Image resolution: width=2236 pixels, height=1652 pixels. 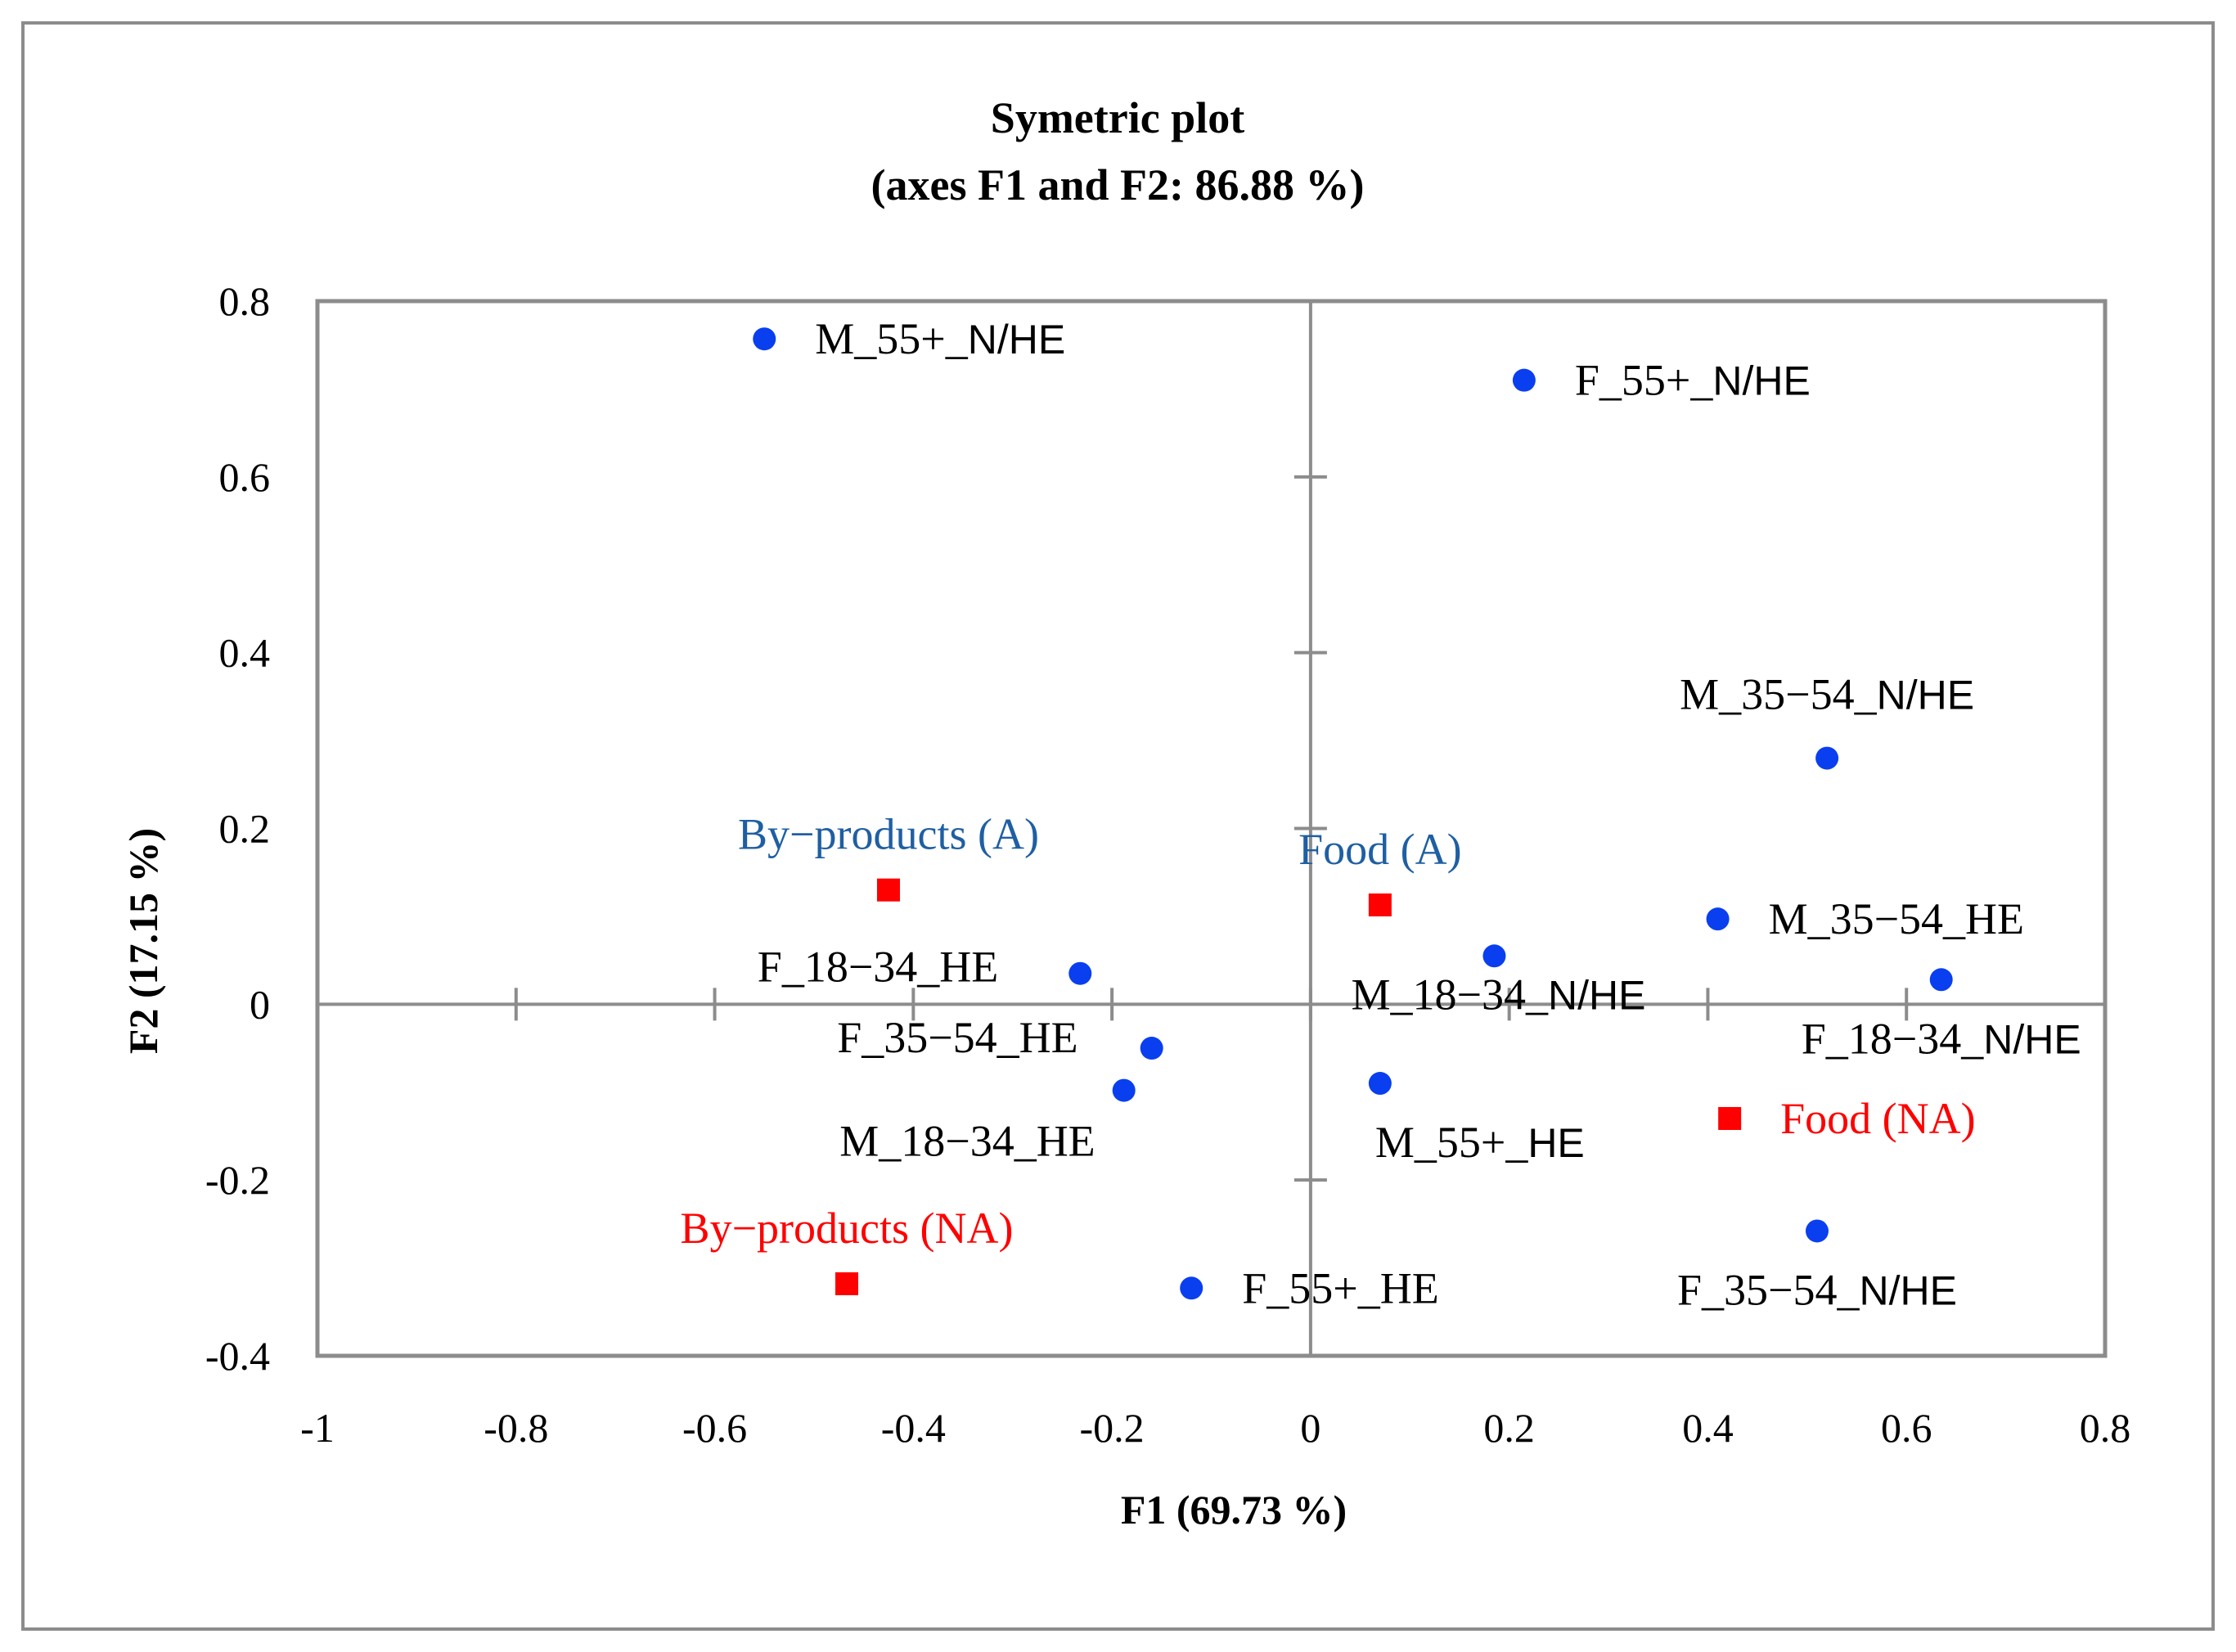 I want to click on point-label: M_18−34_N/HE, so click(x=1499, y=995).